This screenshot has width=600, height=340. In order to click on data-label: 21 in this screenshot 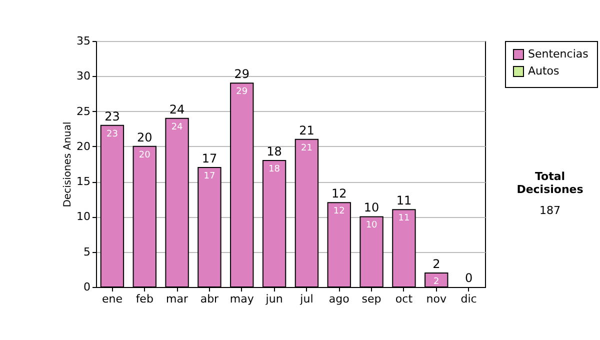, I will do `click(306, 148)`.